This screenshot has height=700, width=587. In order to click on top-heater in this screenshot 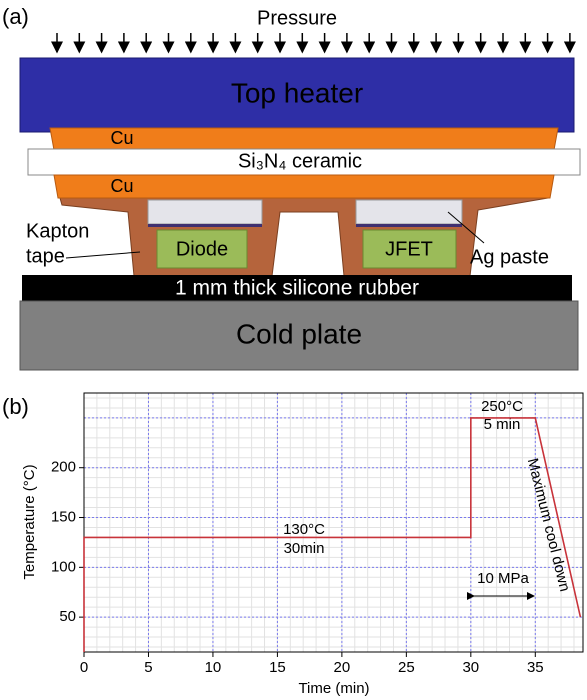, I will do `click(297, 95)`.